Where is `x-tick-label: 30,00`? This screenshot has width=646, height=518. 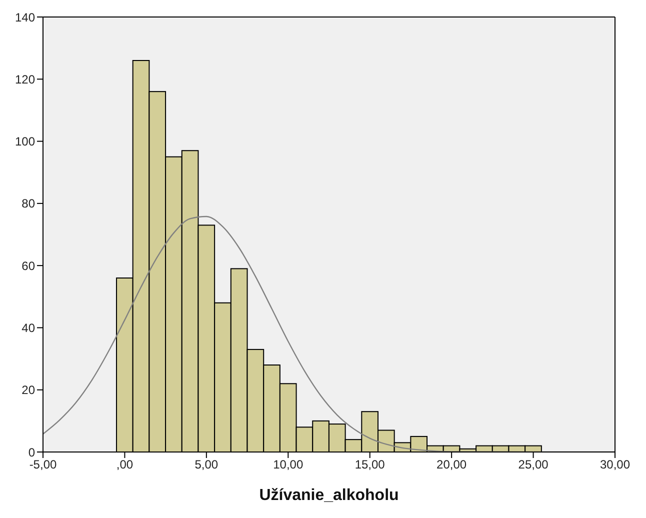
x-tick-label: 30,00 is located at coordinates (615, 465).